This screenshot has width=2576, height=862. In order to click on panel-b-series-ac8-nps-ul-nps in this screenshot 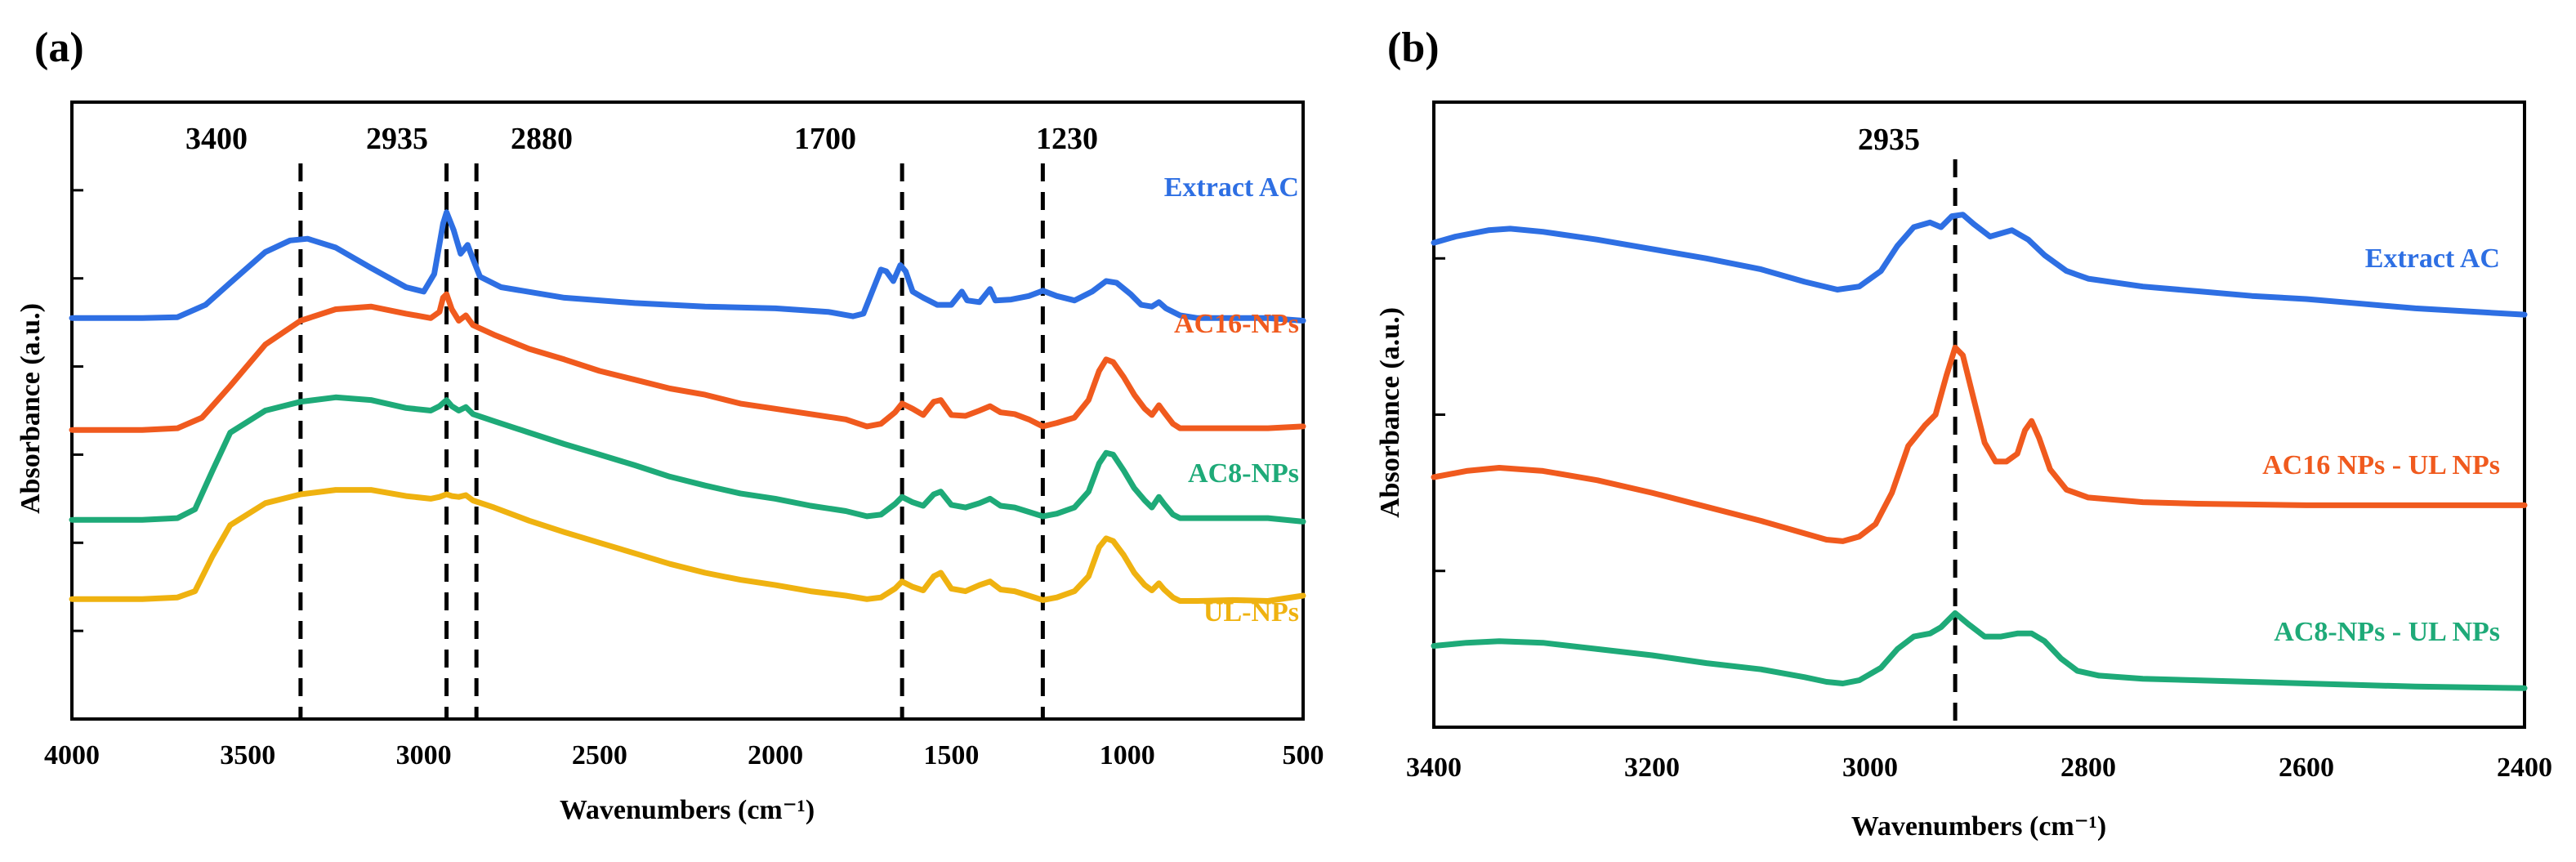, I will do `click(1980, 650)`.